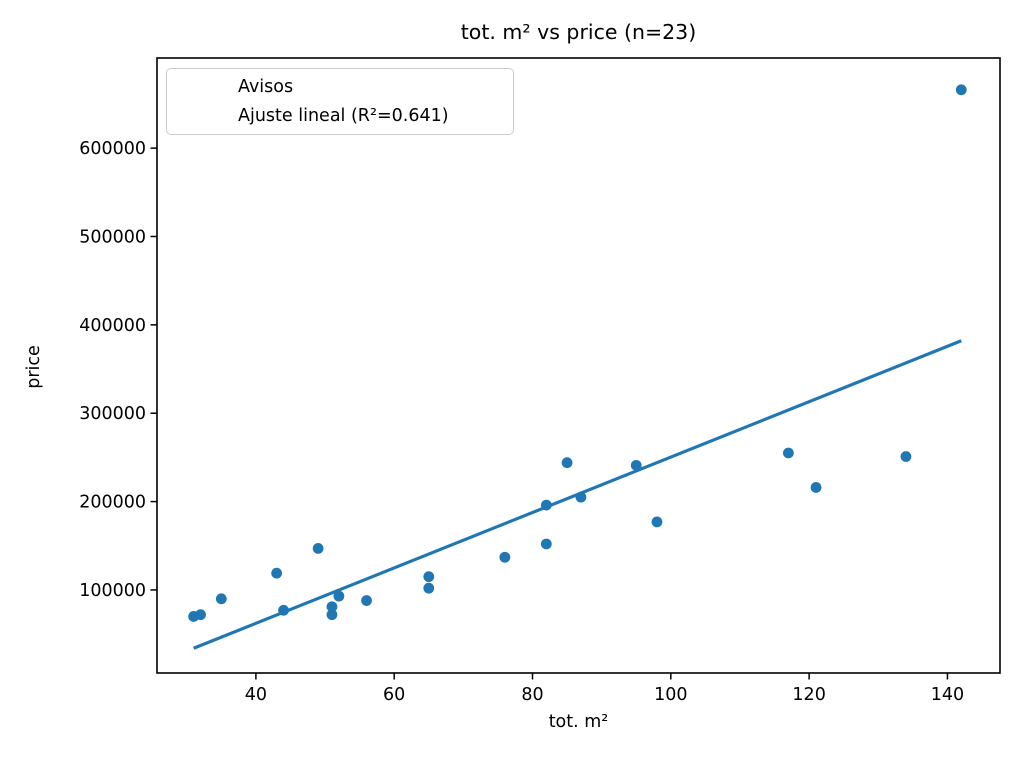 The image size is (1024, 768). I want to click on line-marker-icon, so click(202, 116).